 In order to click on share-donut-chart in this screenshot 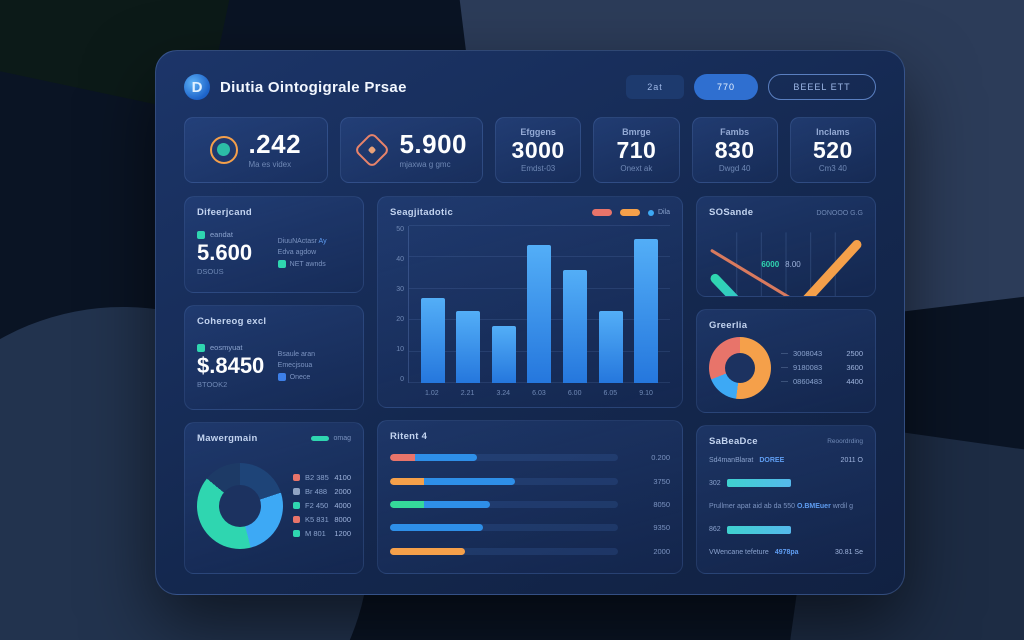, I will do `click(740, 367)`.